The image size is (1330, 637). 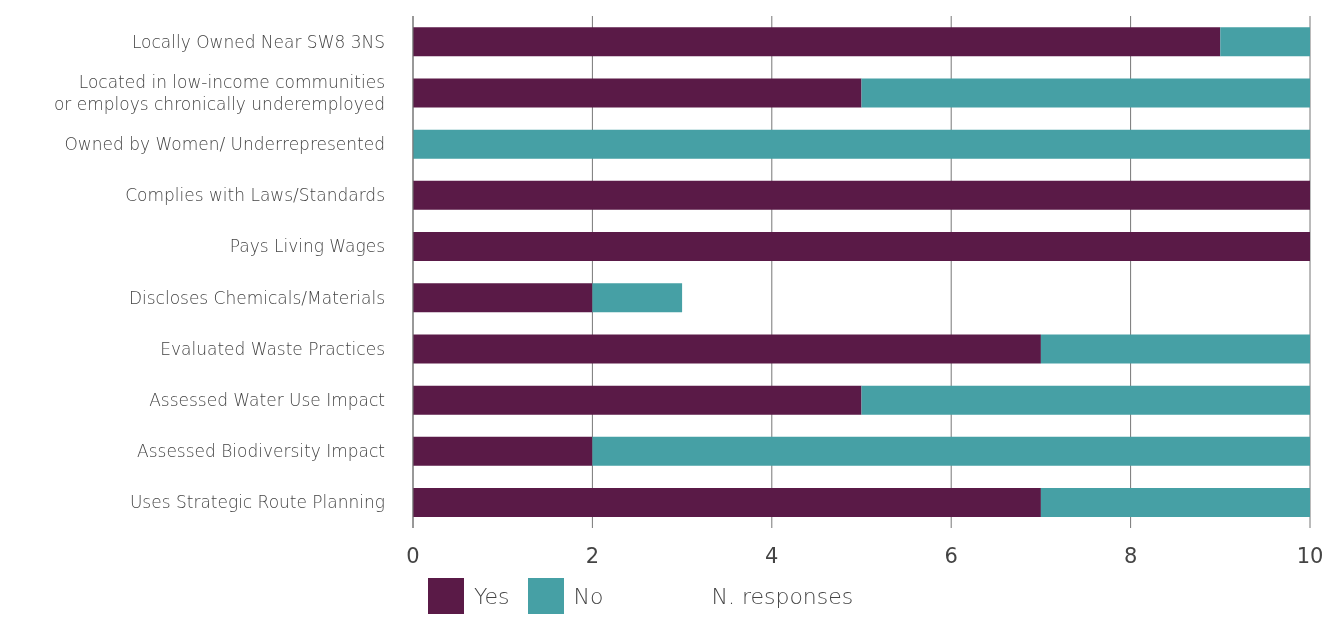 I want to click on y-tick-label: Complies with Laws/Standards, so click(x=255, y=195).